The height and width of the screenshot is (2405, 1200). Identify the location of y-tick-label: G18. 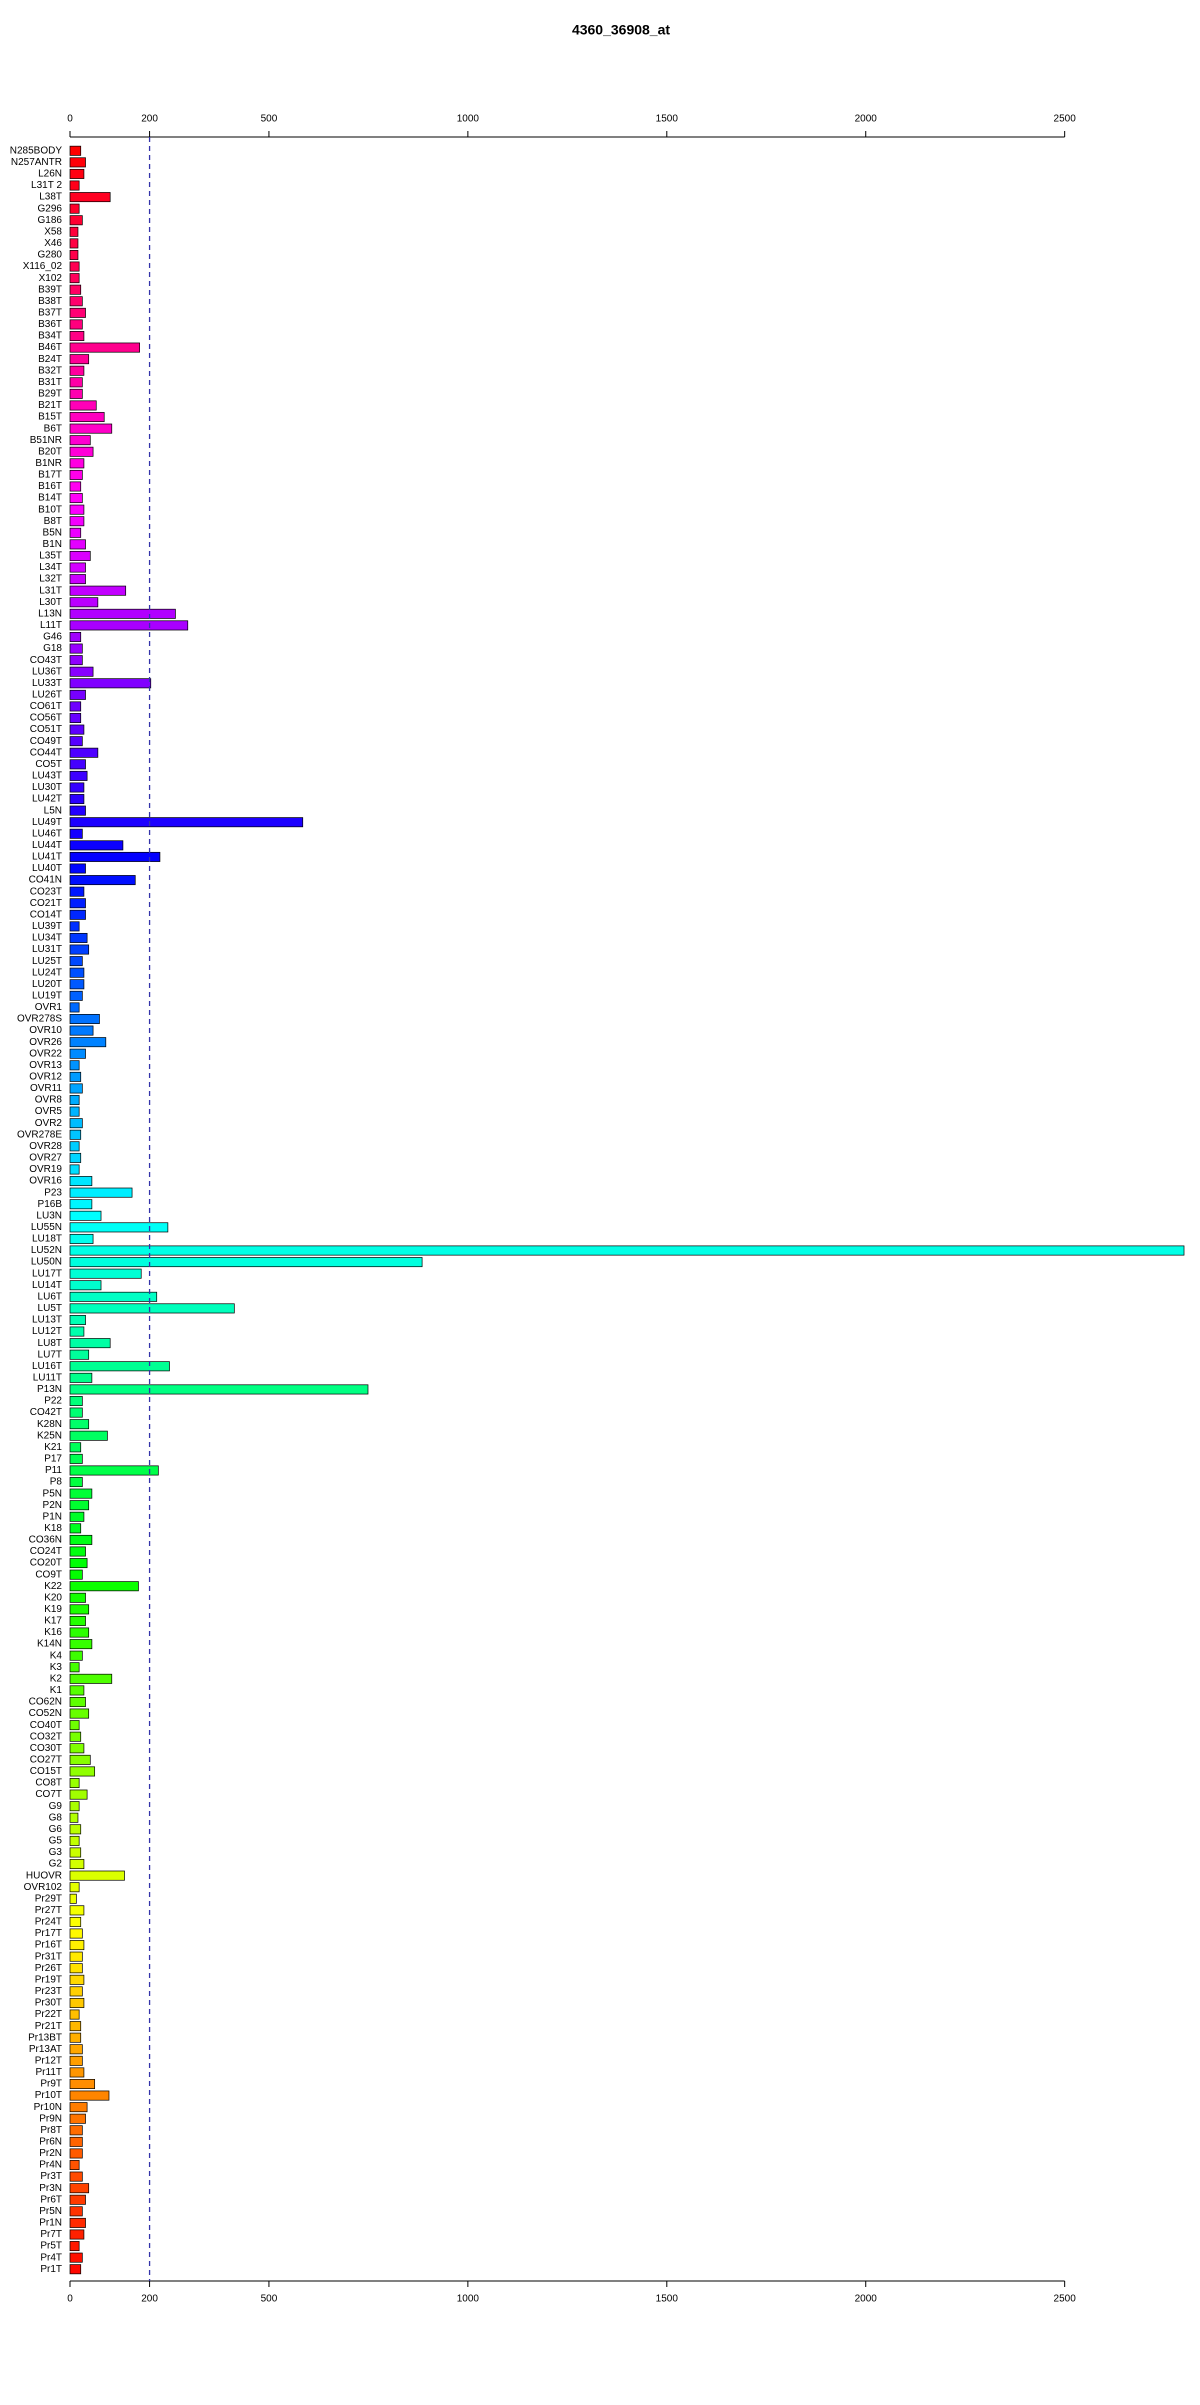
(52, 648).